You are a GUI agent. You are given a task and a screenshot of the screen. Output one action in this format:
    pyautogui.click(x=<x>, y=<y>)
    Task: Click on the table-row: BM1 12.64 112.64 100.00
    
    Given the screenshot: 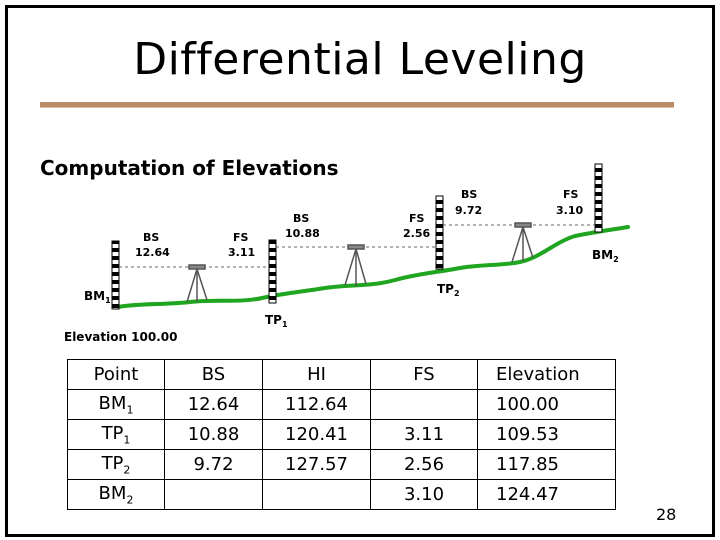 What is the action you would take?
    pyautogui.click(x=341, y=404)
    